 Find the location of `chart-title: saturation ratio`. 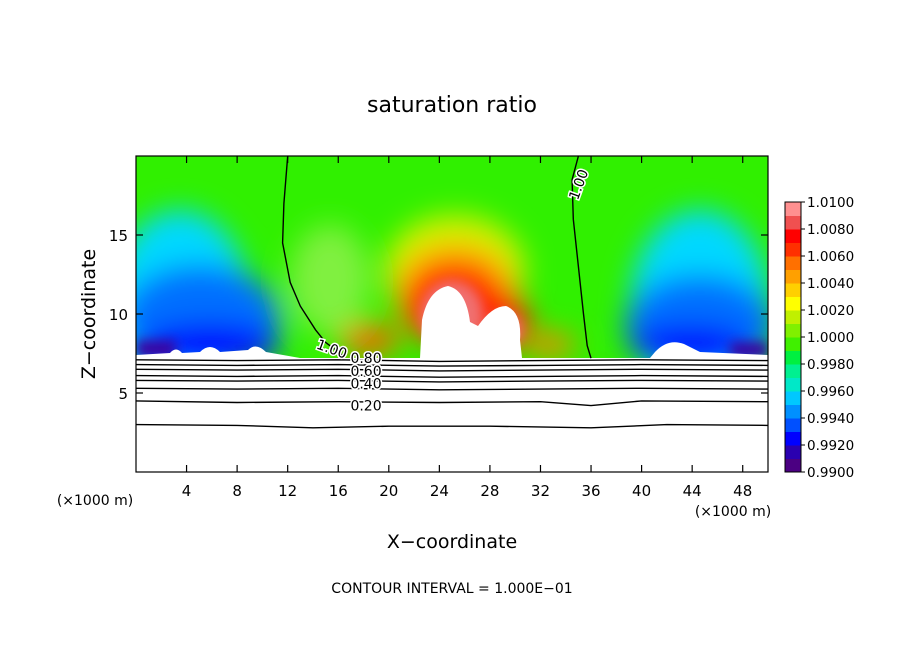

chart-title: saturation ratio is located at coordinates (452, 105).